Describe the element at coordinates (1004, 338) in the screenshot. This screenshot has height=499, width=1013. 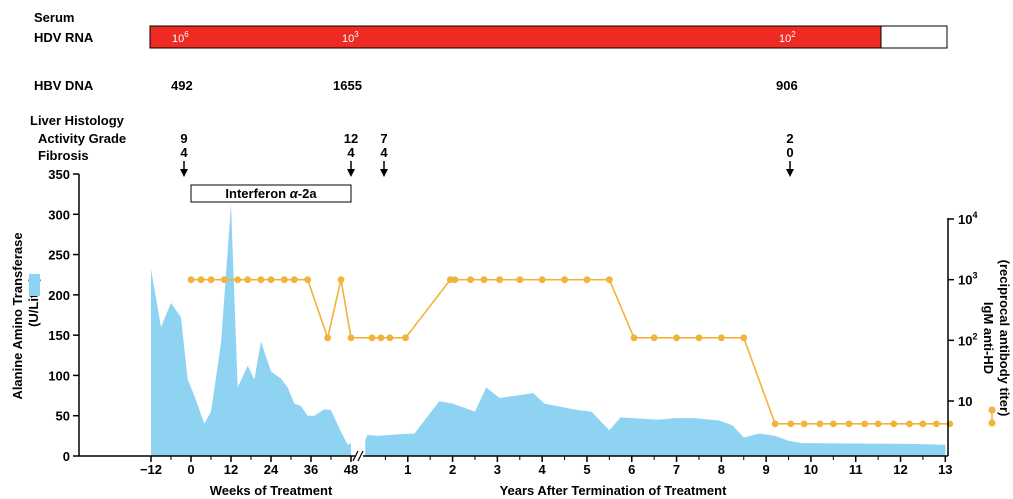
I see `right-axis-label-line-2: (reciprocal antibody titer)` at that location.